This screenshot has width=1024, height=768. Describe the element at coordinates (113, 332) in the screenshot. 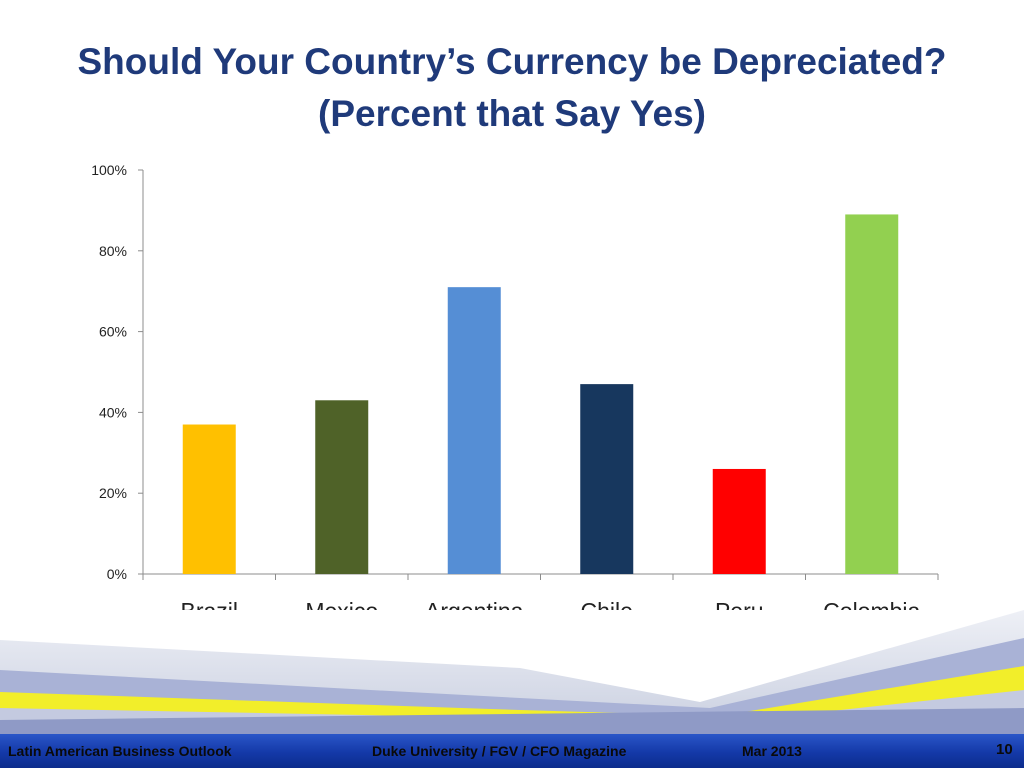

I see `y-tick-label: 60%` at that location.